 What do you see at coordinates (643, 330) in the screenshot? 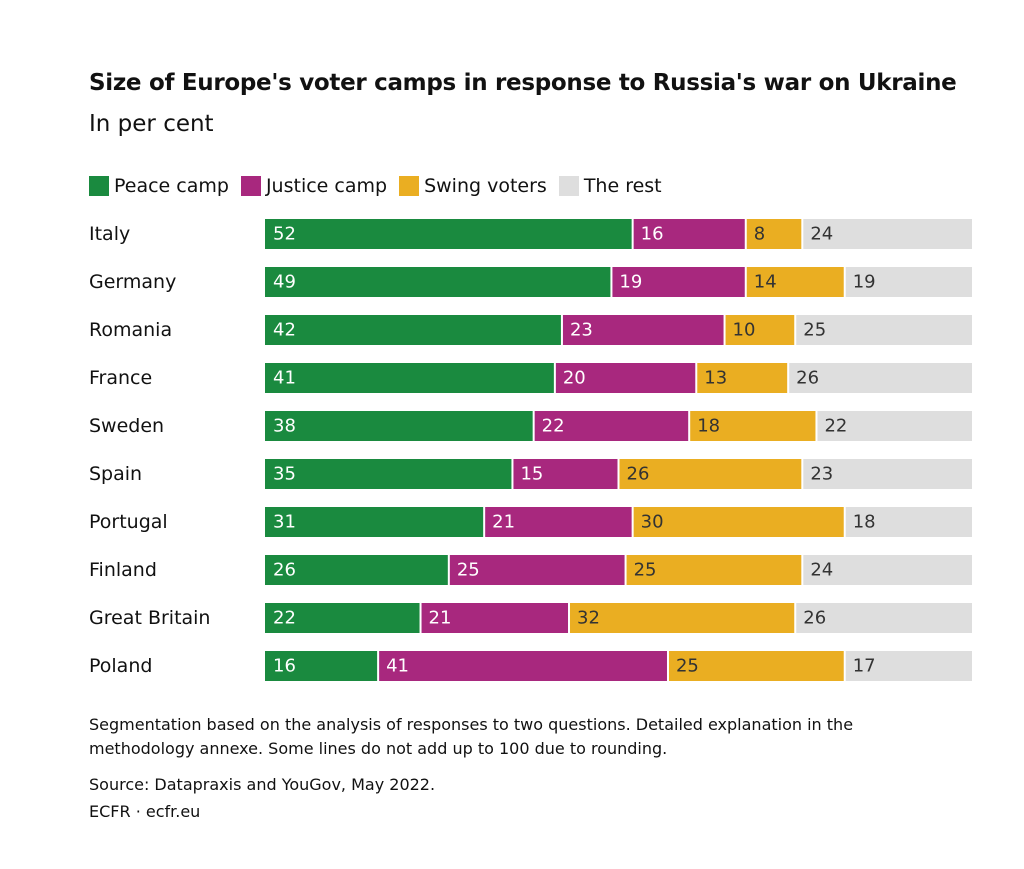
I see `bar-romania-justice-camp` at bounding box center [643, 330].